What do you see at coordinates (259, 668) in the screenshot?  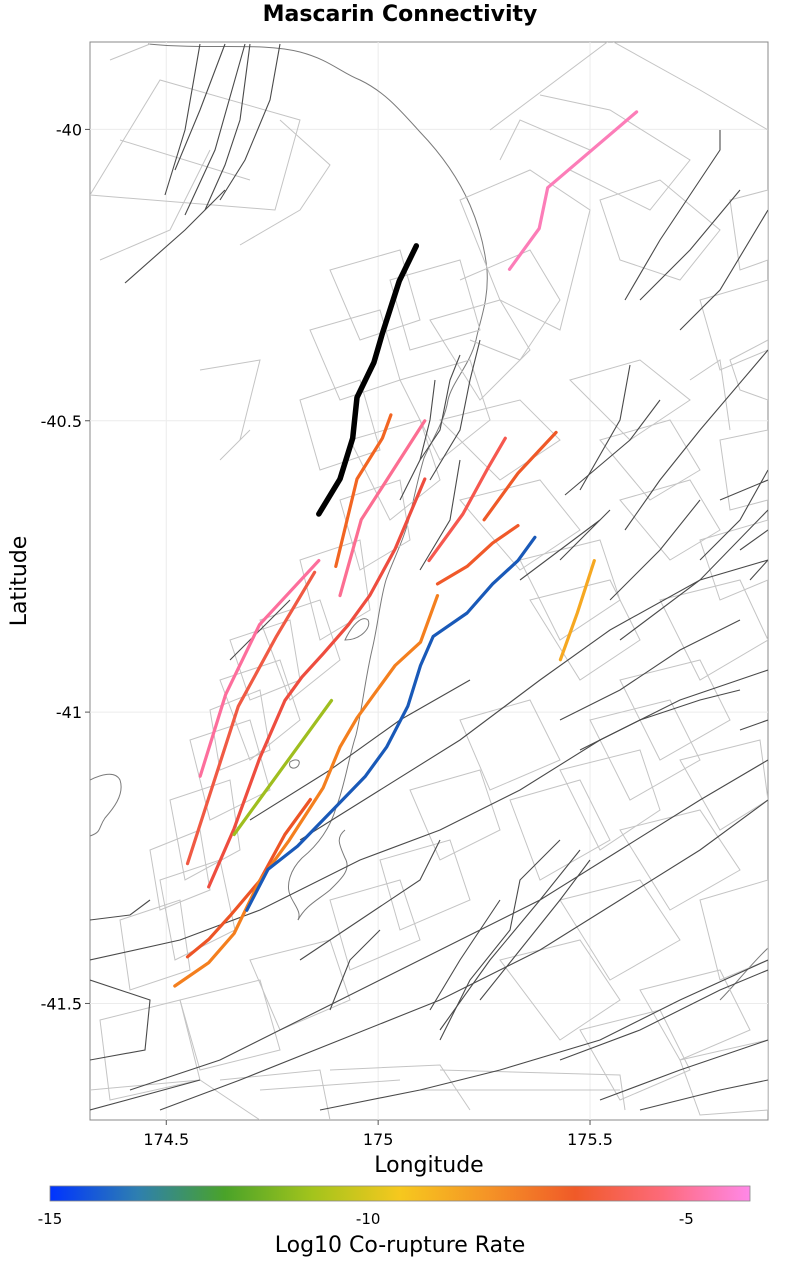 I see `rupture-pink-left-long` at bounding box center [259, 668].